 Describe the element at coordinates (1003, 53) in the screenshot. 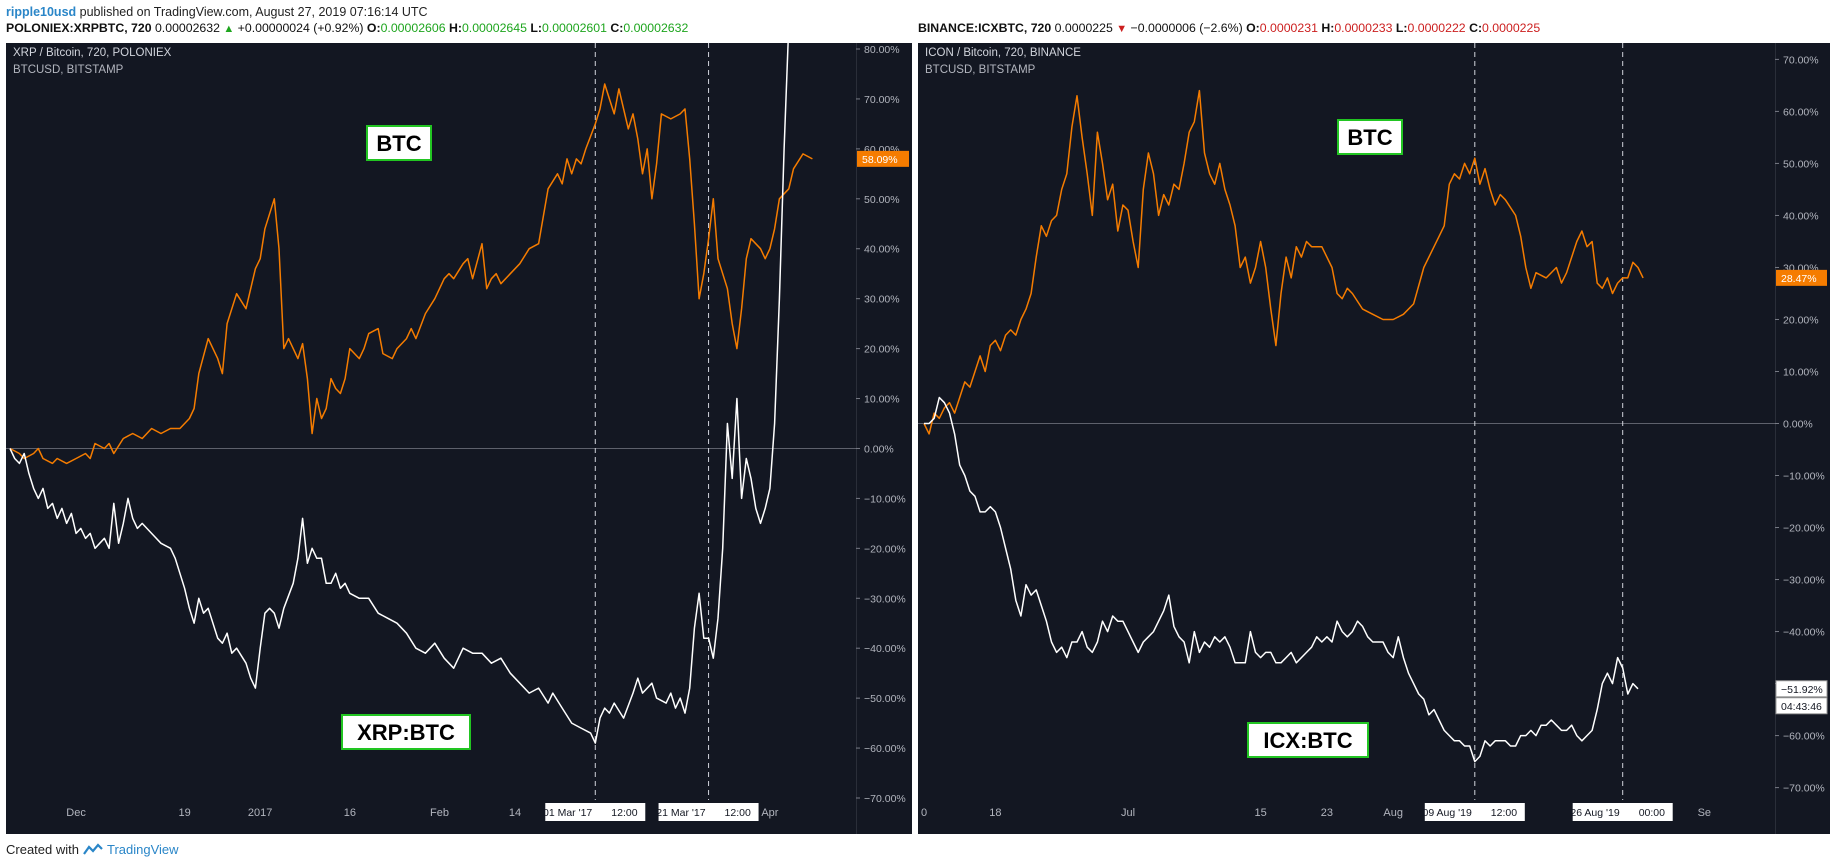

I see `legend-main-series: ICON / Bitcoin, 720, BINANCE` at that location.